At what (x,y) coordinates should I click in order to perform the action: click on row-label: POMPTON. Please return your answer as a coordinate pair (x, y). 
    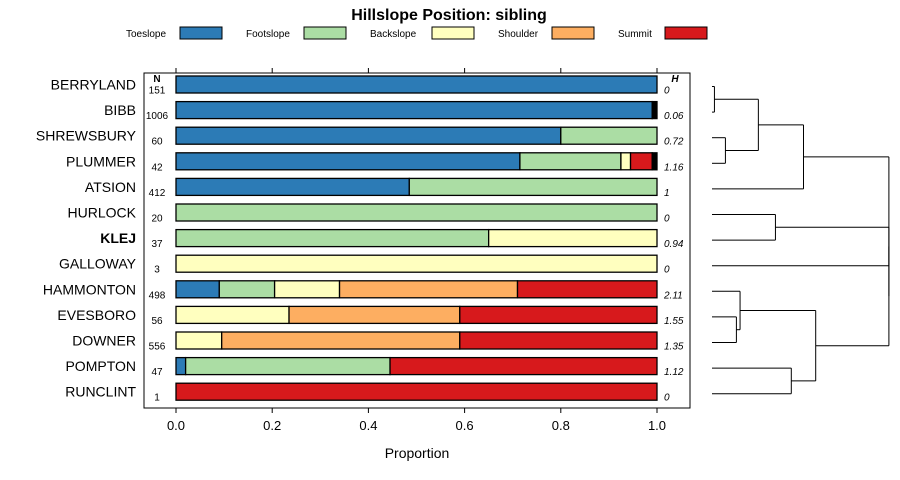
    Looking at the image, I should click on (100, 366).